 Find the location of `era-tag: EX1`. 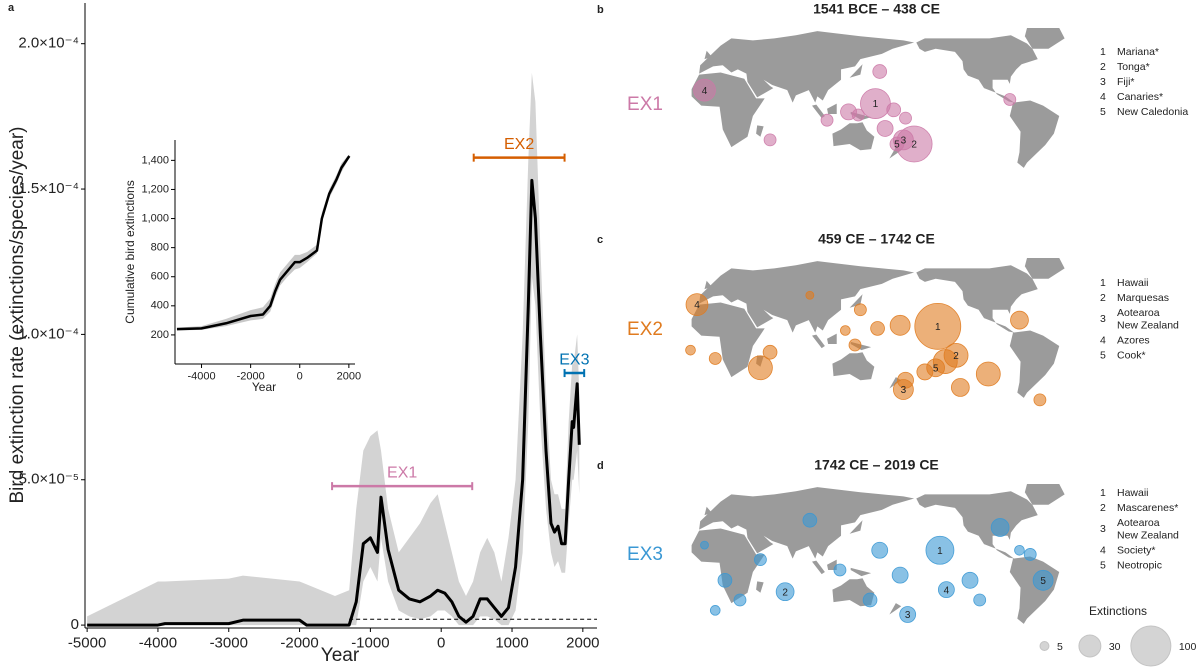

era-tag: EX1 is located at coordinates (645, 104).